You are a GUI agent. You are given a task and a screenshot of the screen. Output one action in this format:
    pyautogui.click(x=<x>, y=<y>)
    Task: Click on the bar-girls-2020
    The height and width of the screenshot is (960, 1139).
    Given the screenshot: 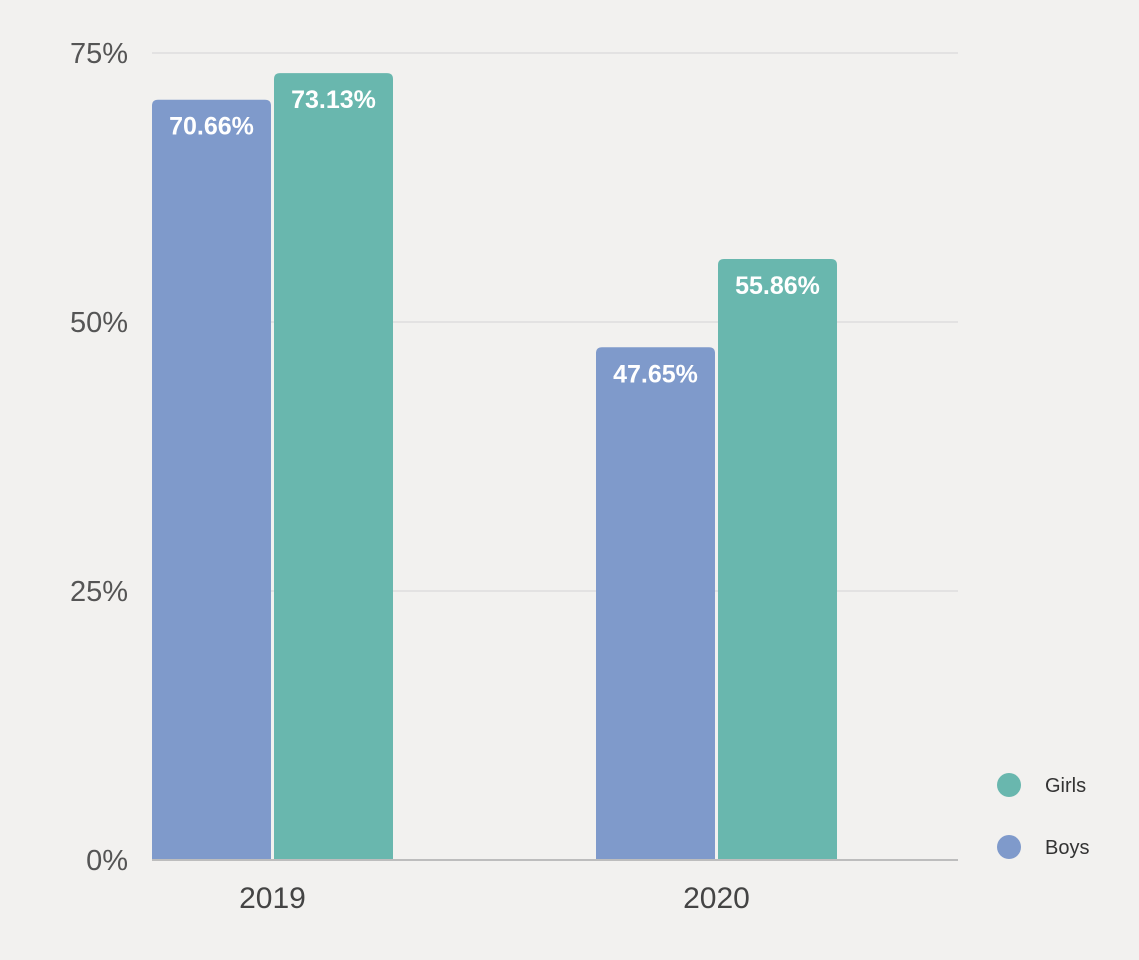 What is the action you would take?
    pyautogui.click(x=777, y=559)
    